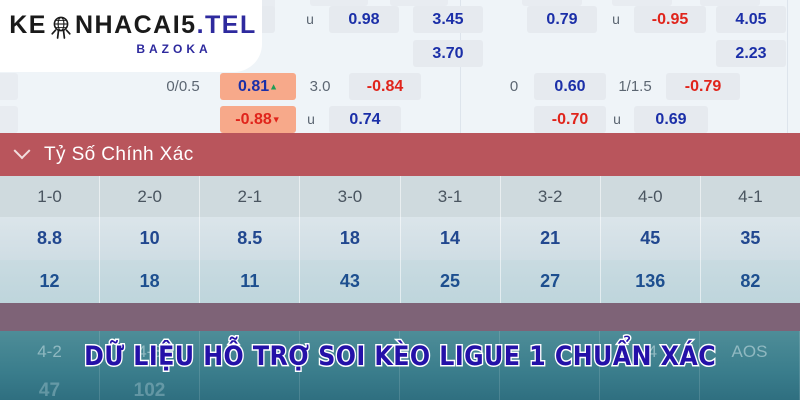 This screenshot has height=400, width=800. What do you see at coordinates (253, 86) in the screenshot?
I see `odds-highlight-number: 0.81` at bounding box center [253, 86].